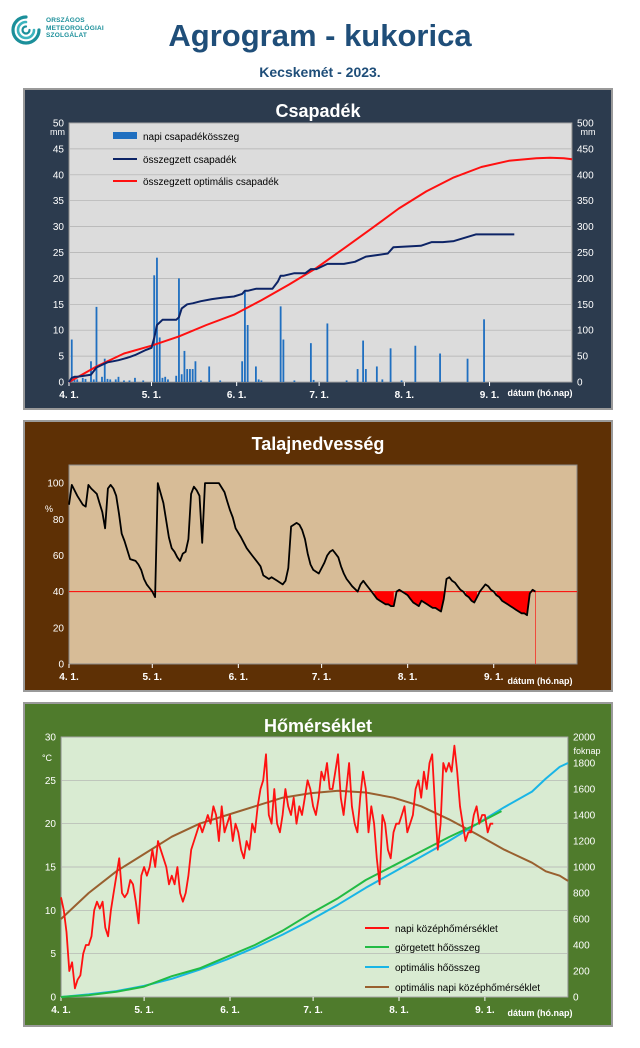 Image resolution: width=640 pixels, height=1048 pixels. Describe the element at coordinates (59, 556) in the screenshot. I see `y-tick-label-left: 60` at that location.